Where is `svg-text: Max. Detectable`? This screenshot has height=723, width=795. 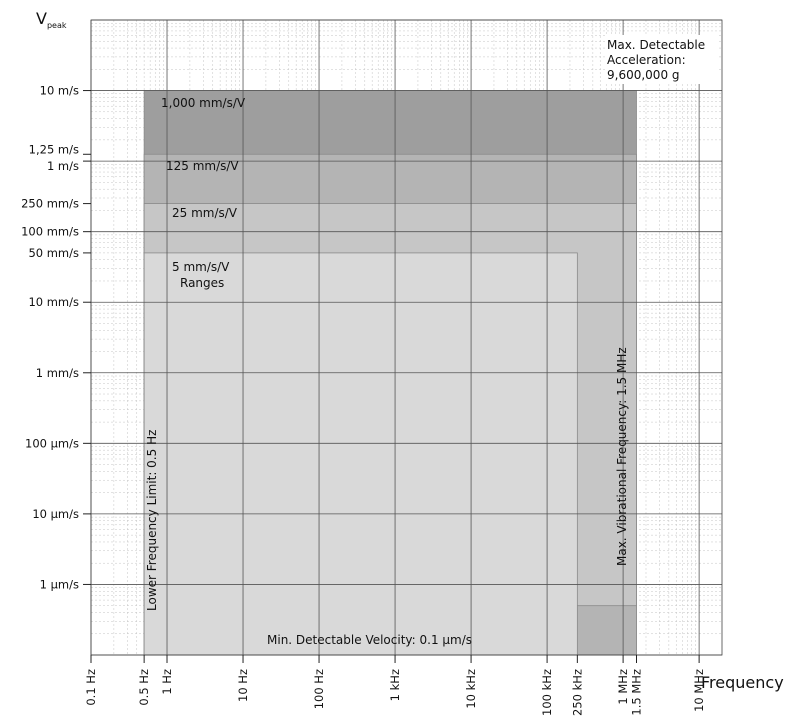
svg-text: Max. Detectable is located at coordinates (656, 45).